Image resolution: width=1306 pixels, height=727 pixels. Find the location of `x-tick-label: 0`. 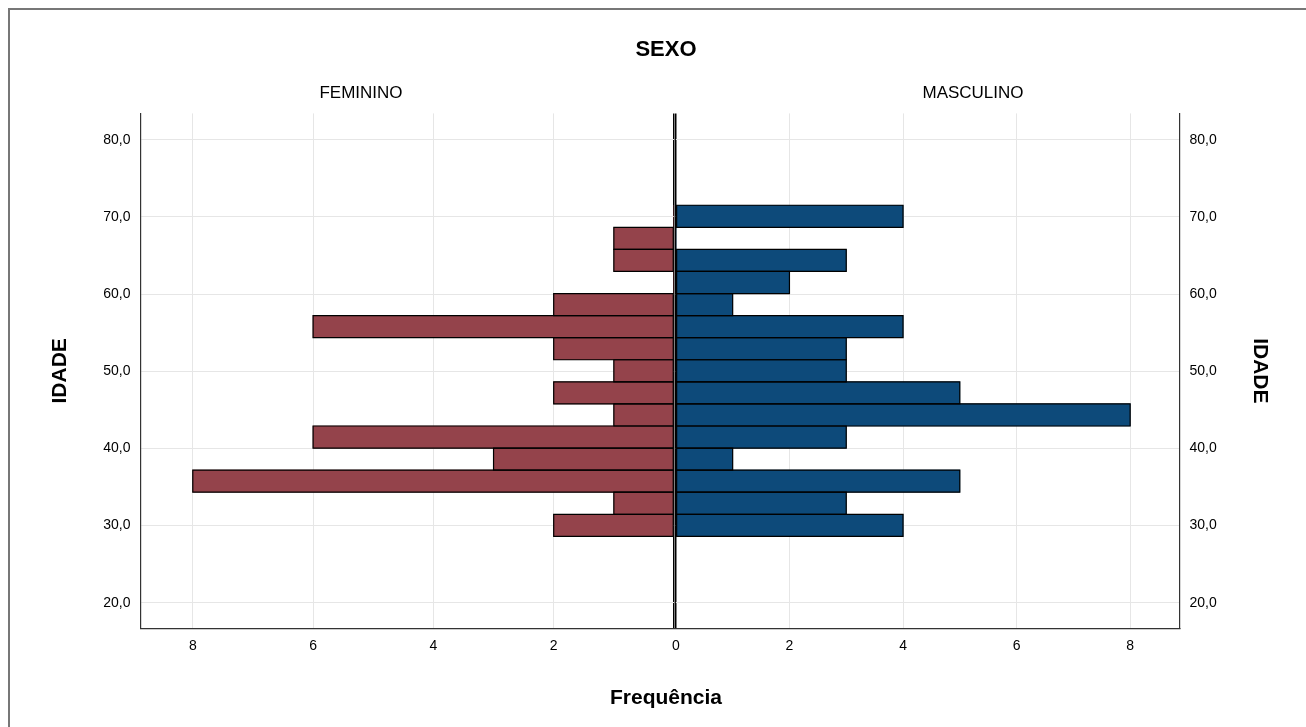

x-tick-label: 0 is located at coordinates (675, 645).